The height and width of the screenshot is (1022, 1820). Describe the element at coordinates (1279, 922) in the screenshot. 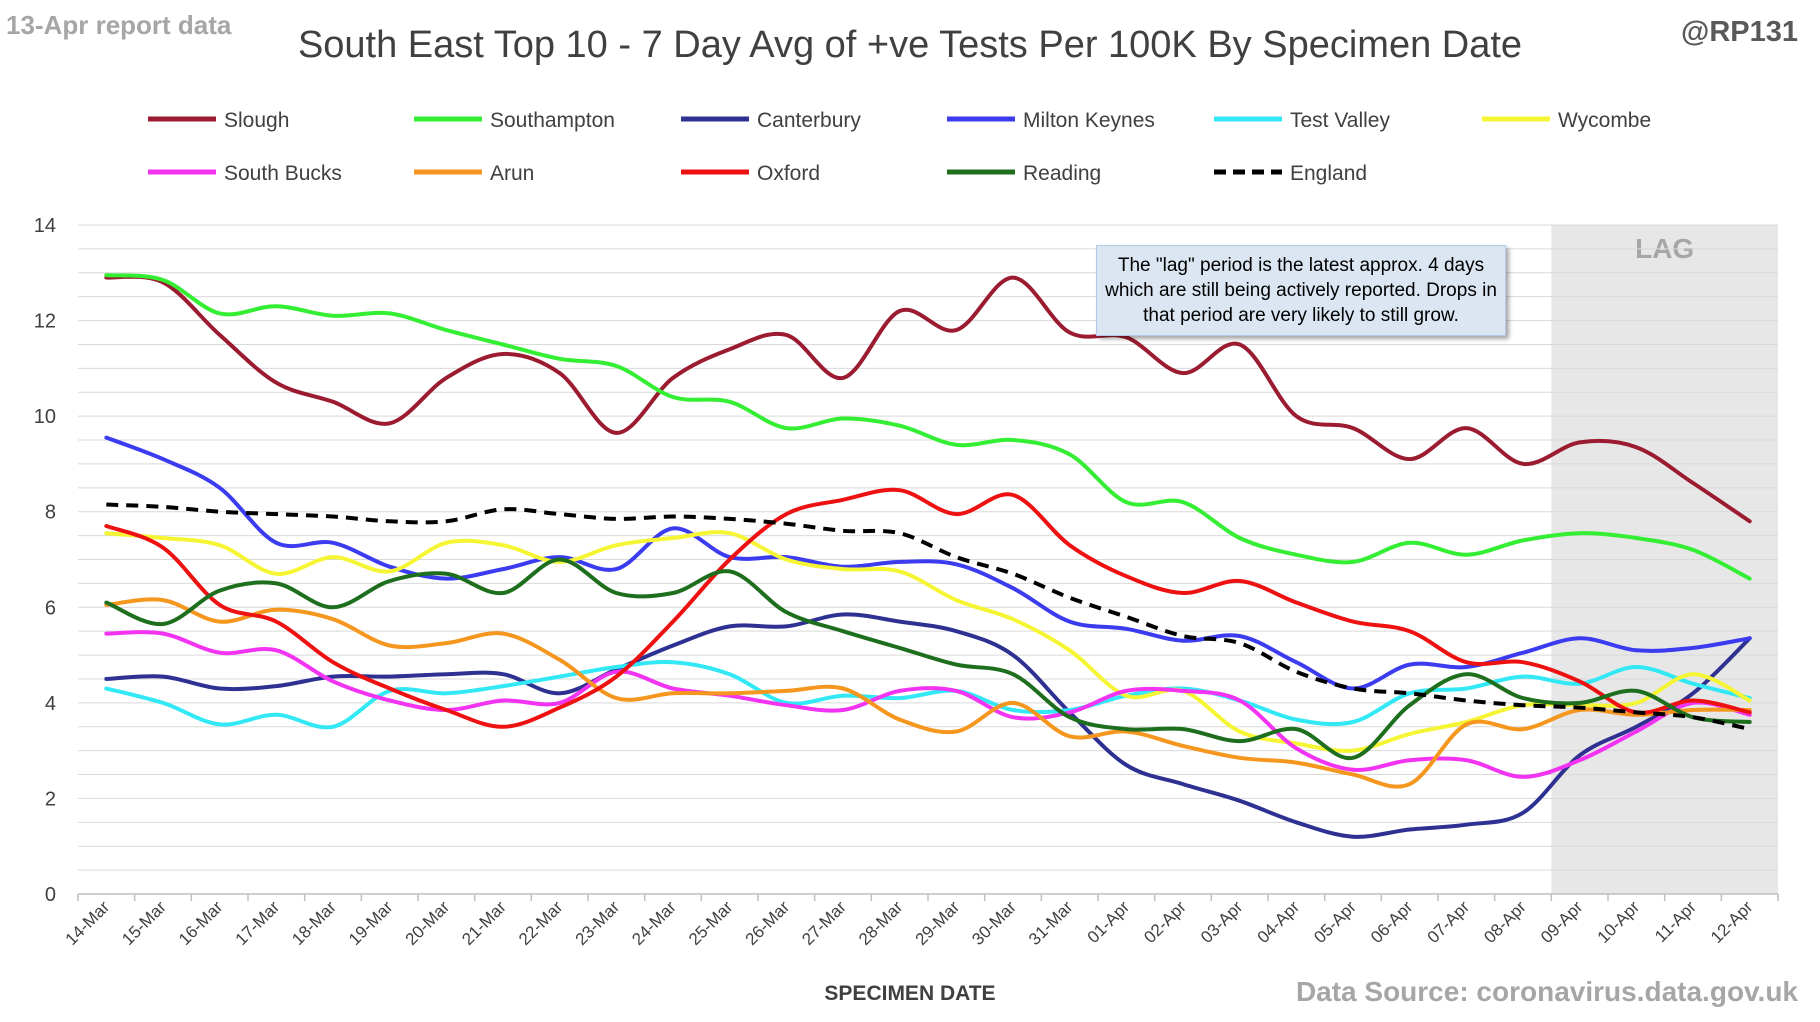

I see `x-tick-label: 04-Apr` at that location.